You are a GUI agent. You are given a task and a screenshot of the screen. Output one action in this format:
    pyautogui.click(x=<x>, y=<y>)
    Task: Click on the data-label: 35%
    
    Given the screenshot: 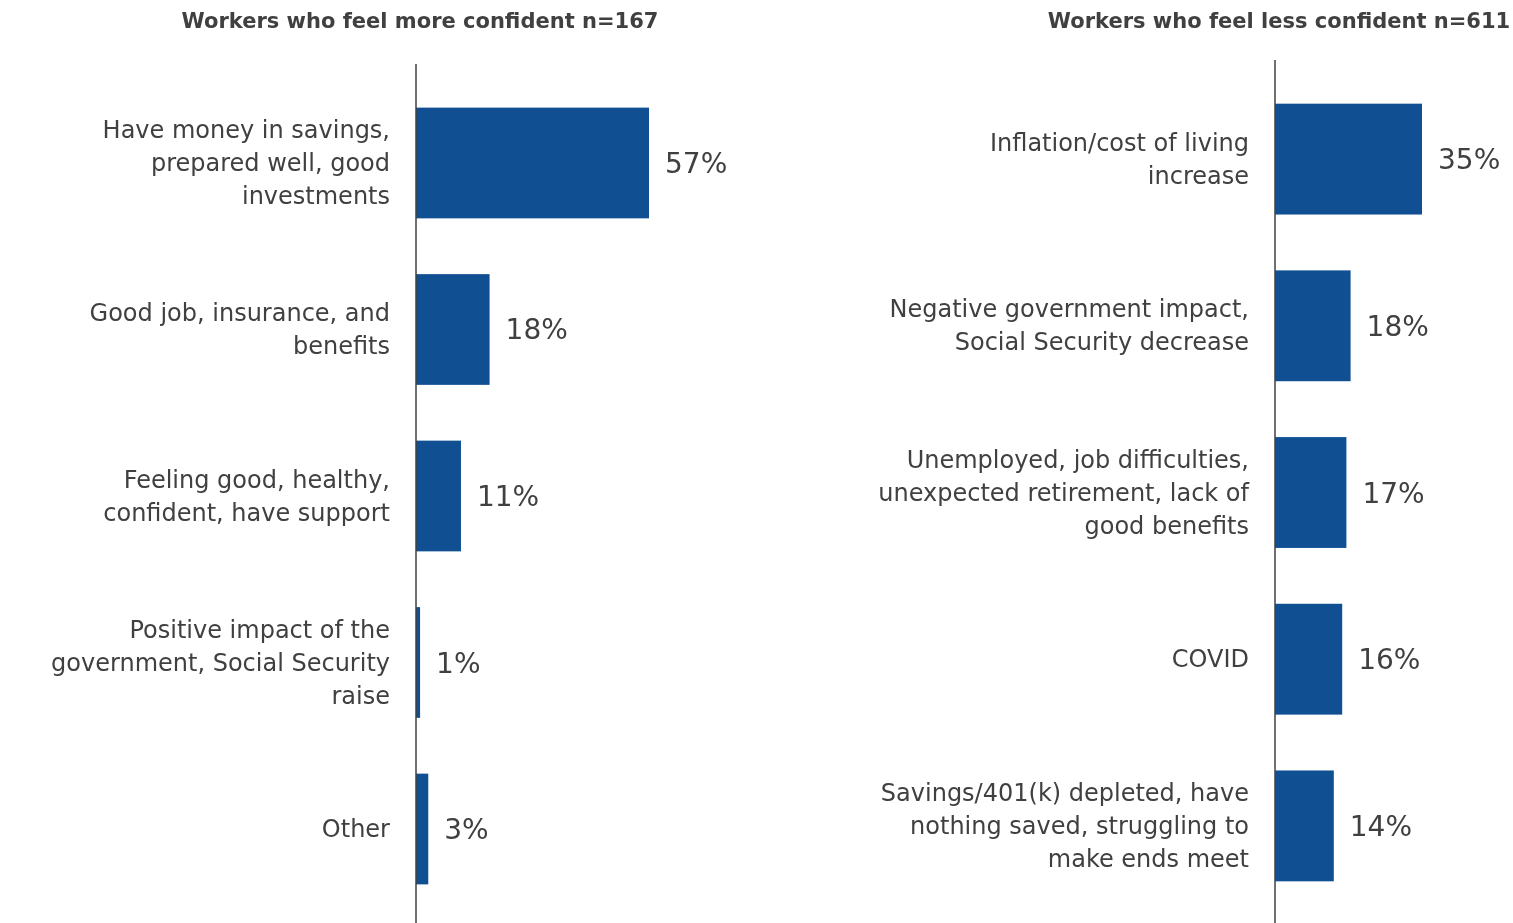 What is the action you would take?
    pyautogui.click(x=1469, y=160)
    